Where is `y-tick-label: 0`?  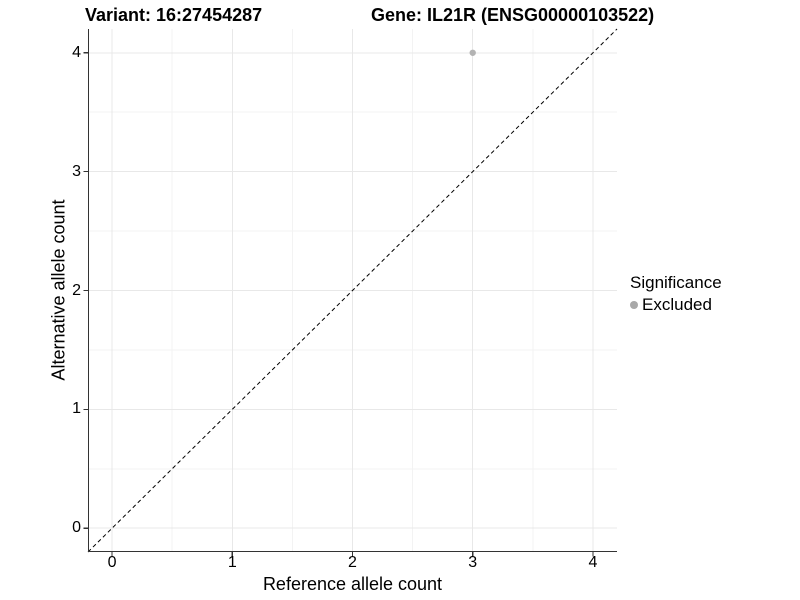 y-tick-label: 0 is located at coordinates (76, 528).